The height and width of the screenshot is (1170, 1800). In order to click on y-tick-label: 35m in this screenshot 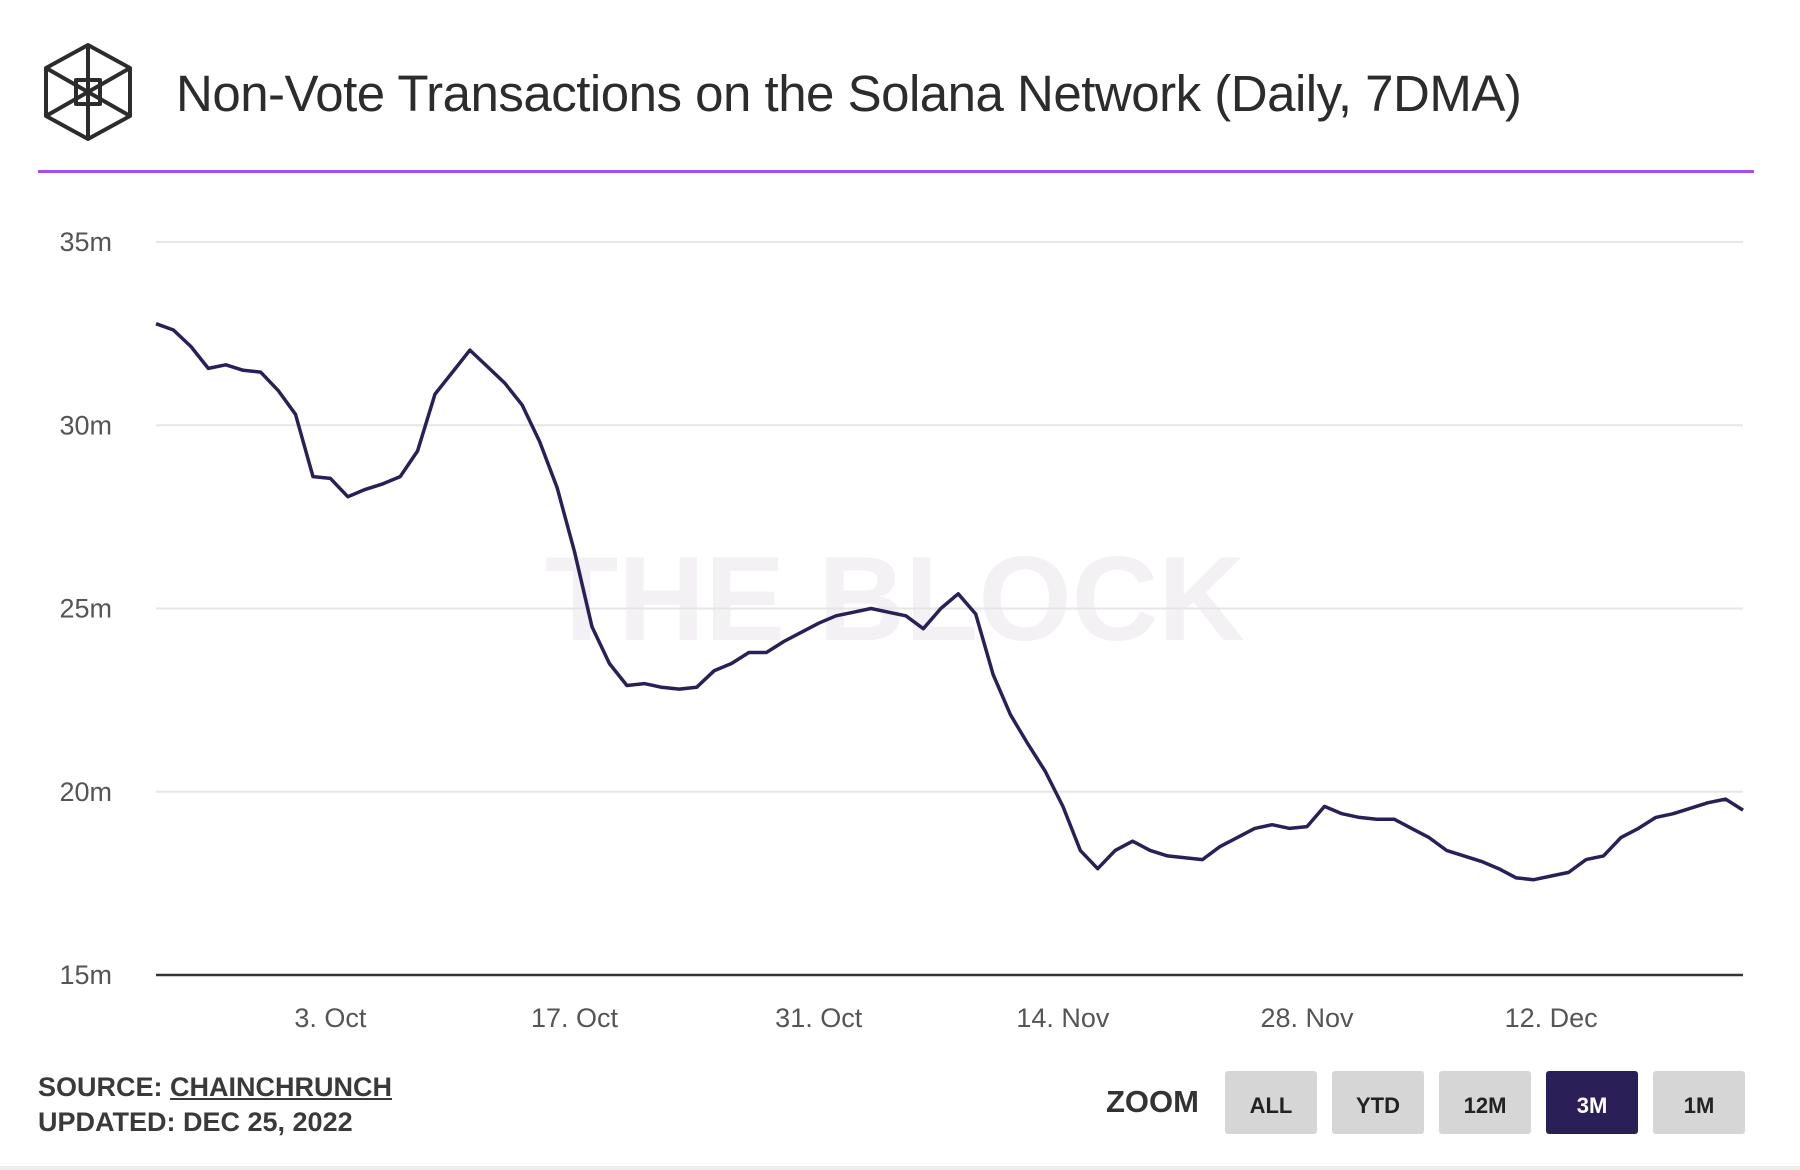, I will do `click(85, 242)`.